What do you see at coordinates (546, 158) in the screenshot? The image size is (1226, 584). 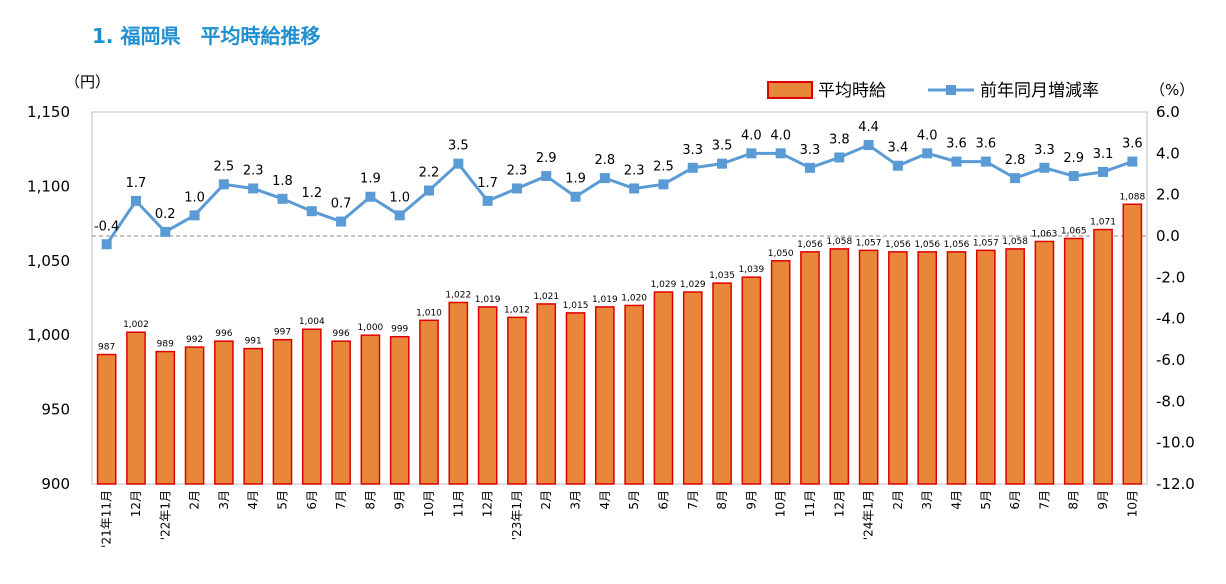 I see `rate-value-label: 2.9` at bounding box center [546, 158].